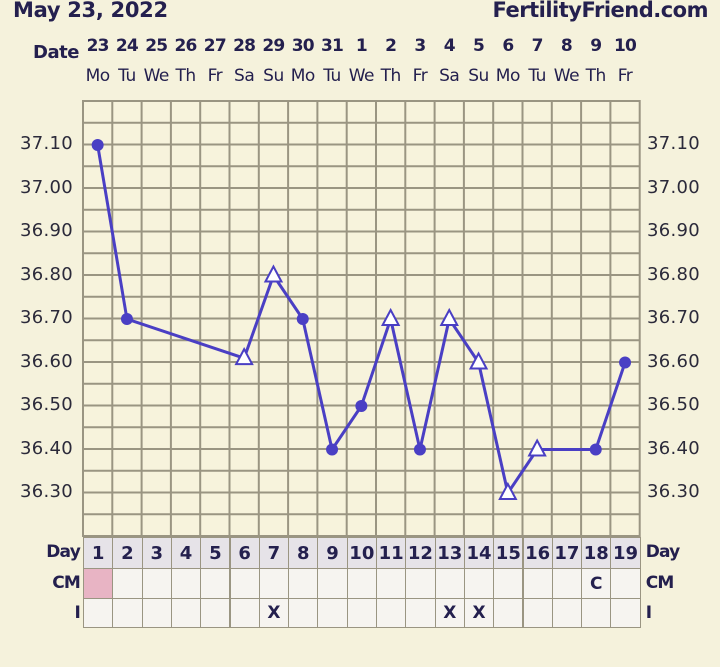 Image resolution: width=720 pixels, height=667 pixels. What do you see at coordinates (244, 76) in the screenshot?
I see `weekday-header: Sa` at bounding box center [244, 76].